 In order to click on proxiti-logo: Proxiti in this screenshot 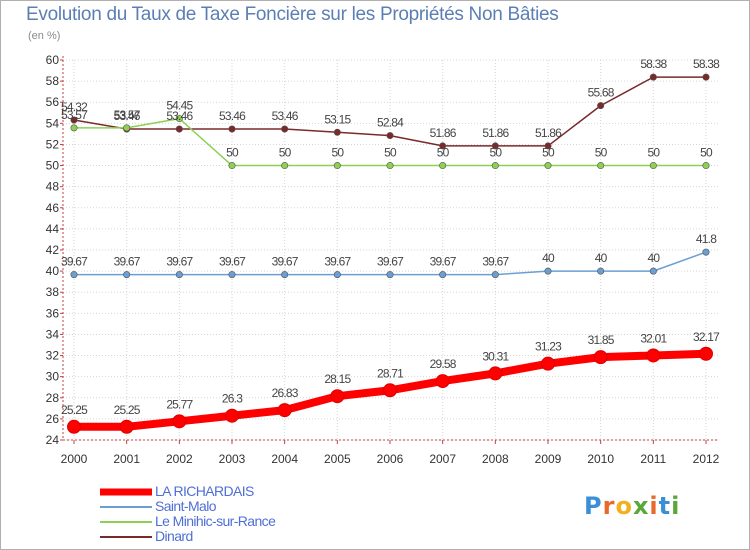, I will do `click(632, 506)`.